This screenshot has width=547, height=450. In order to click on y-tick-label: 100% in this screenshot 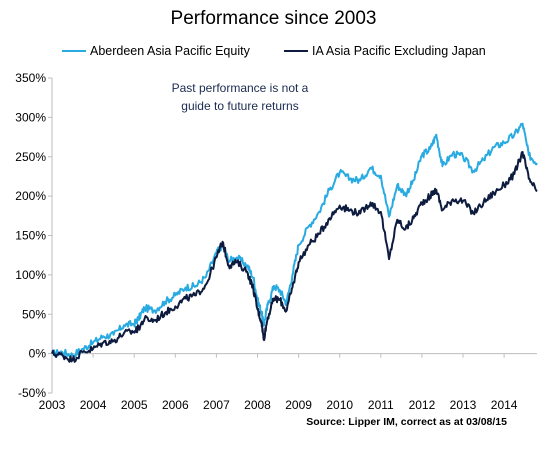, I will do `click(30, 275)`.